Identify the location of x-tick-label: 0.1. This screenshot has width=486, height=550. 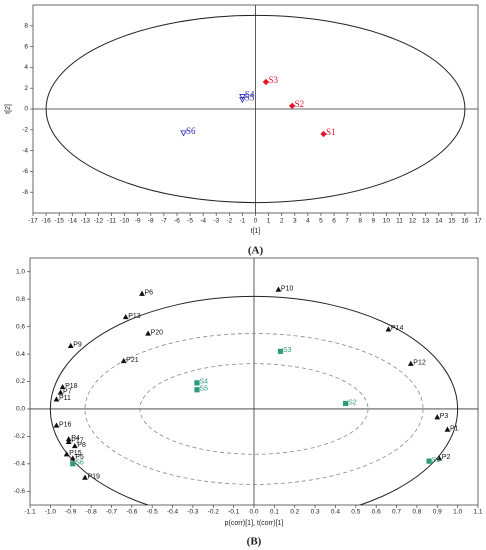
(274, 512).